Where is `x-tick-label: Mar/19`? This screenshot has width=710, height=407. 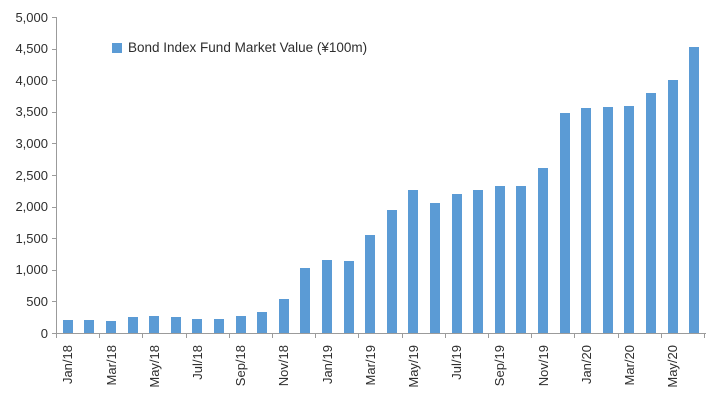
x-tick-label: Mar/19 is located at coordinates (370, 365).